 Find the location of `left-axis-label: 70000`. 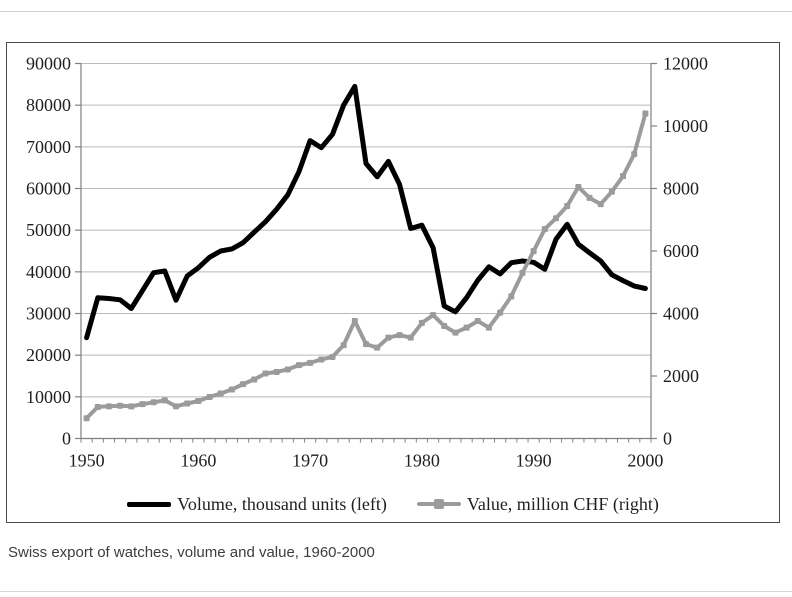

left-axis-label: 70000 is located at coordinates (48, 147).